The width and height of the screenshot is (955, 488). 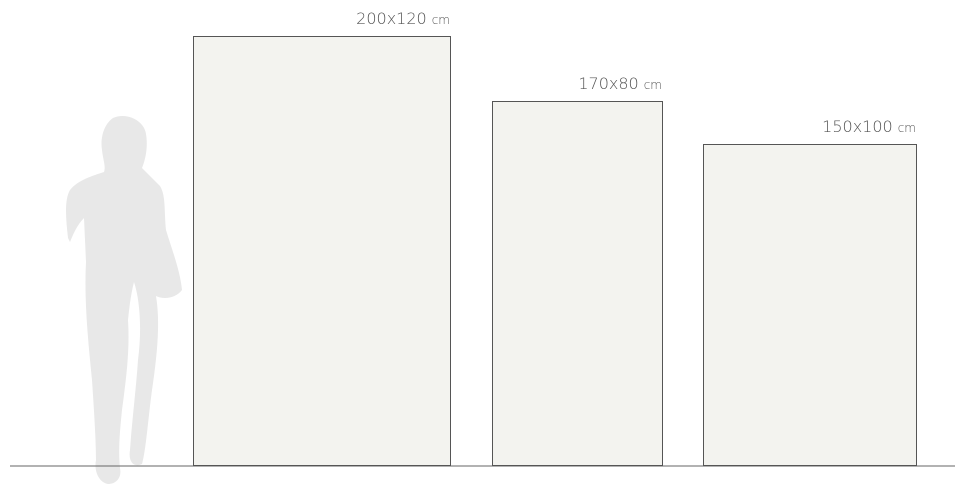 I want to click on panel-wide, so click(x=810, y=305).